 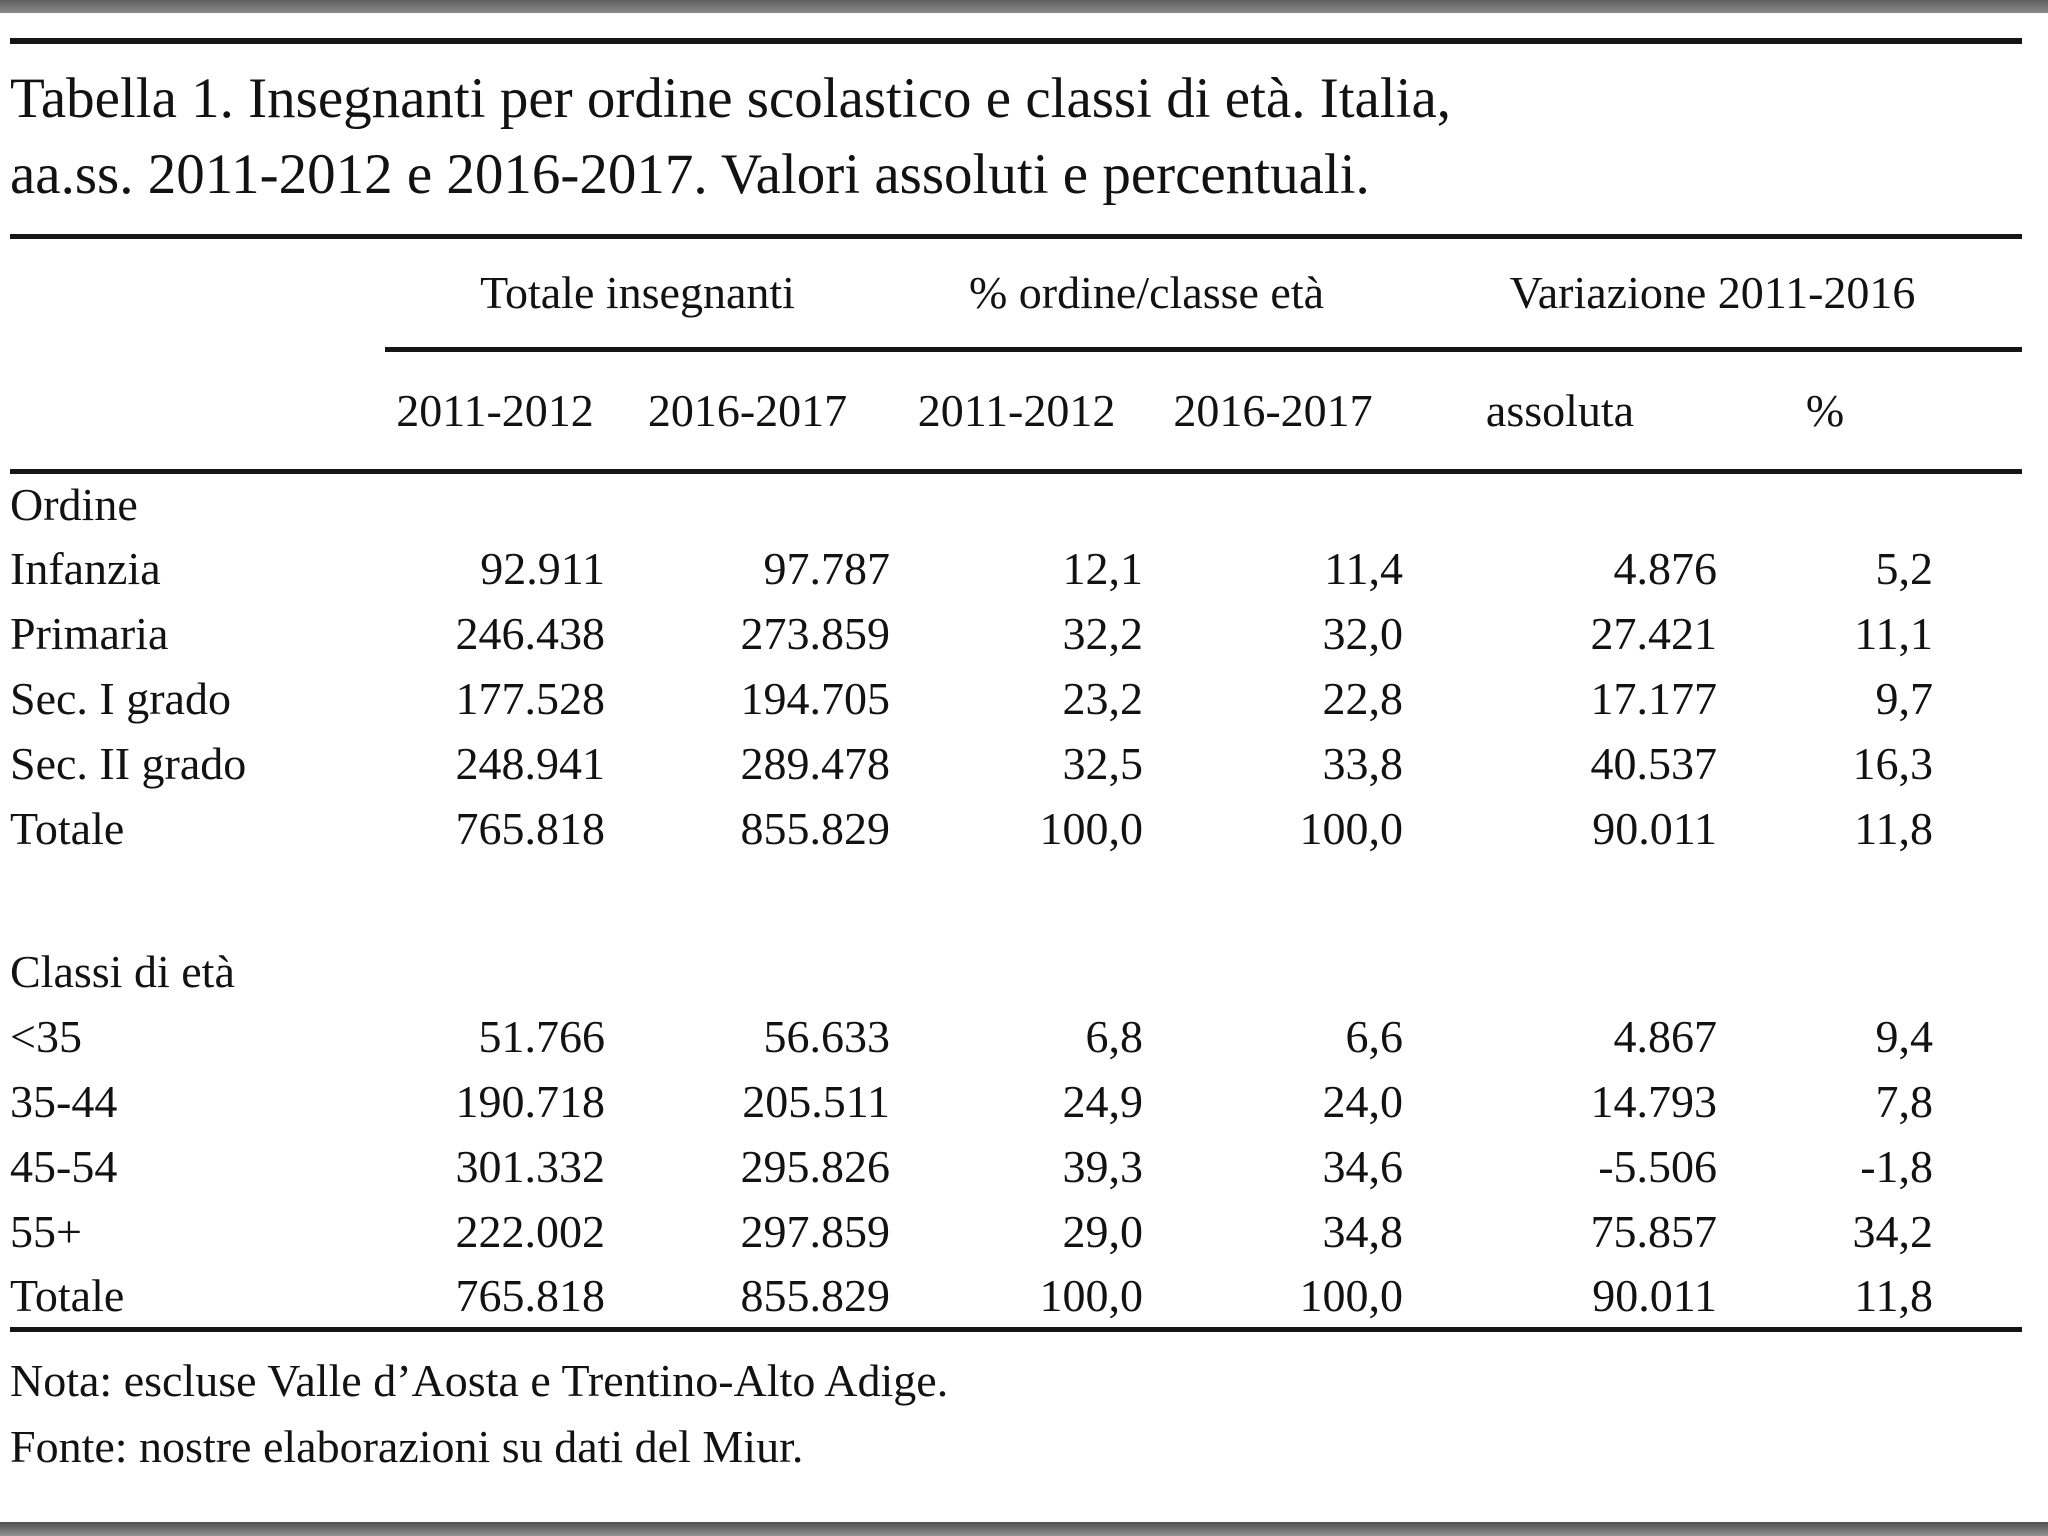 I want to click on value-cell: 27.421, so click(x=1654, y=633).